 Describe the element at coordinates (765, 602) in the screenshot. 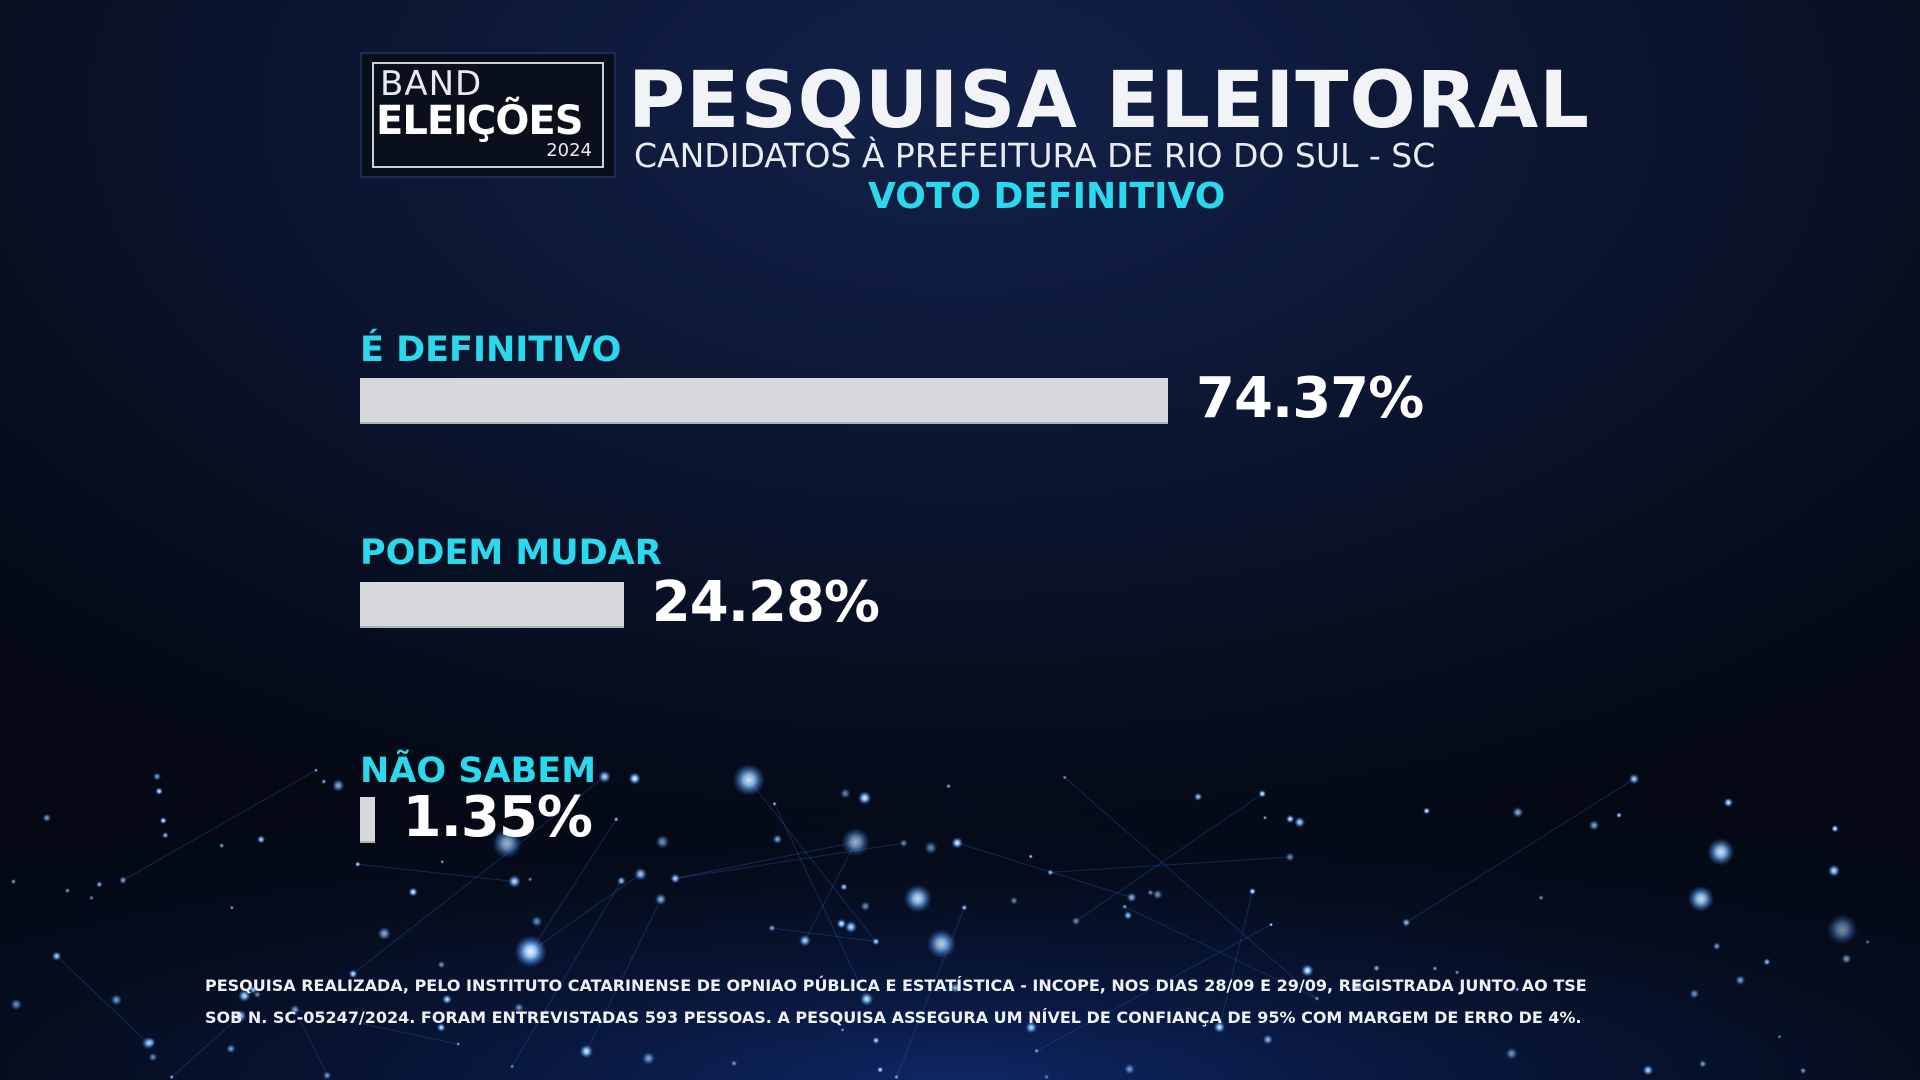

I see `value-label-podem-mudar: 24.28%` at that location.